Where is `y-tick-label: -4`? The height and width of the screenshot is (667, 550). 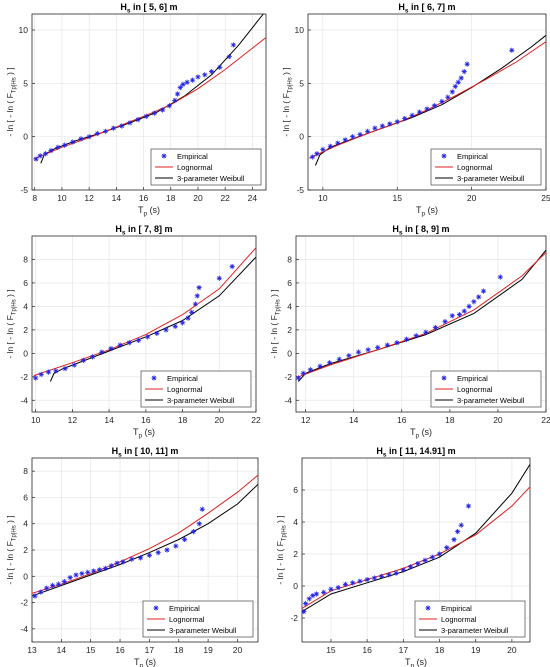 y-tick-label: -4 is located at coordinates (24, 400).